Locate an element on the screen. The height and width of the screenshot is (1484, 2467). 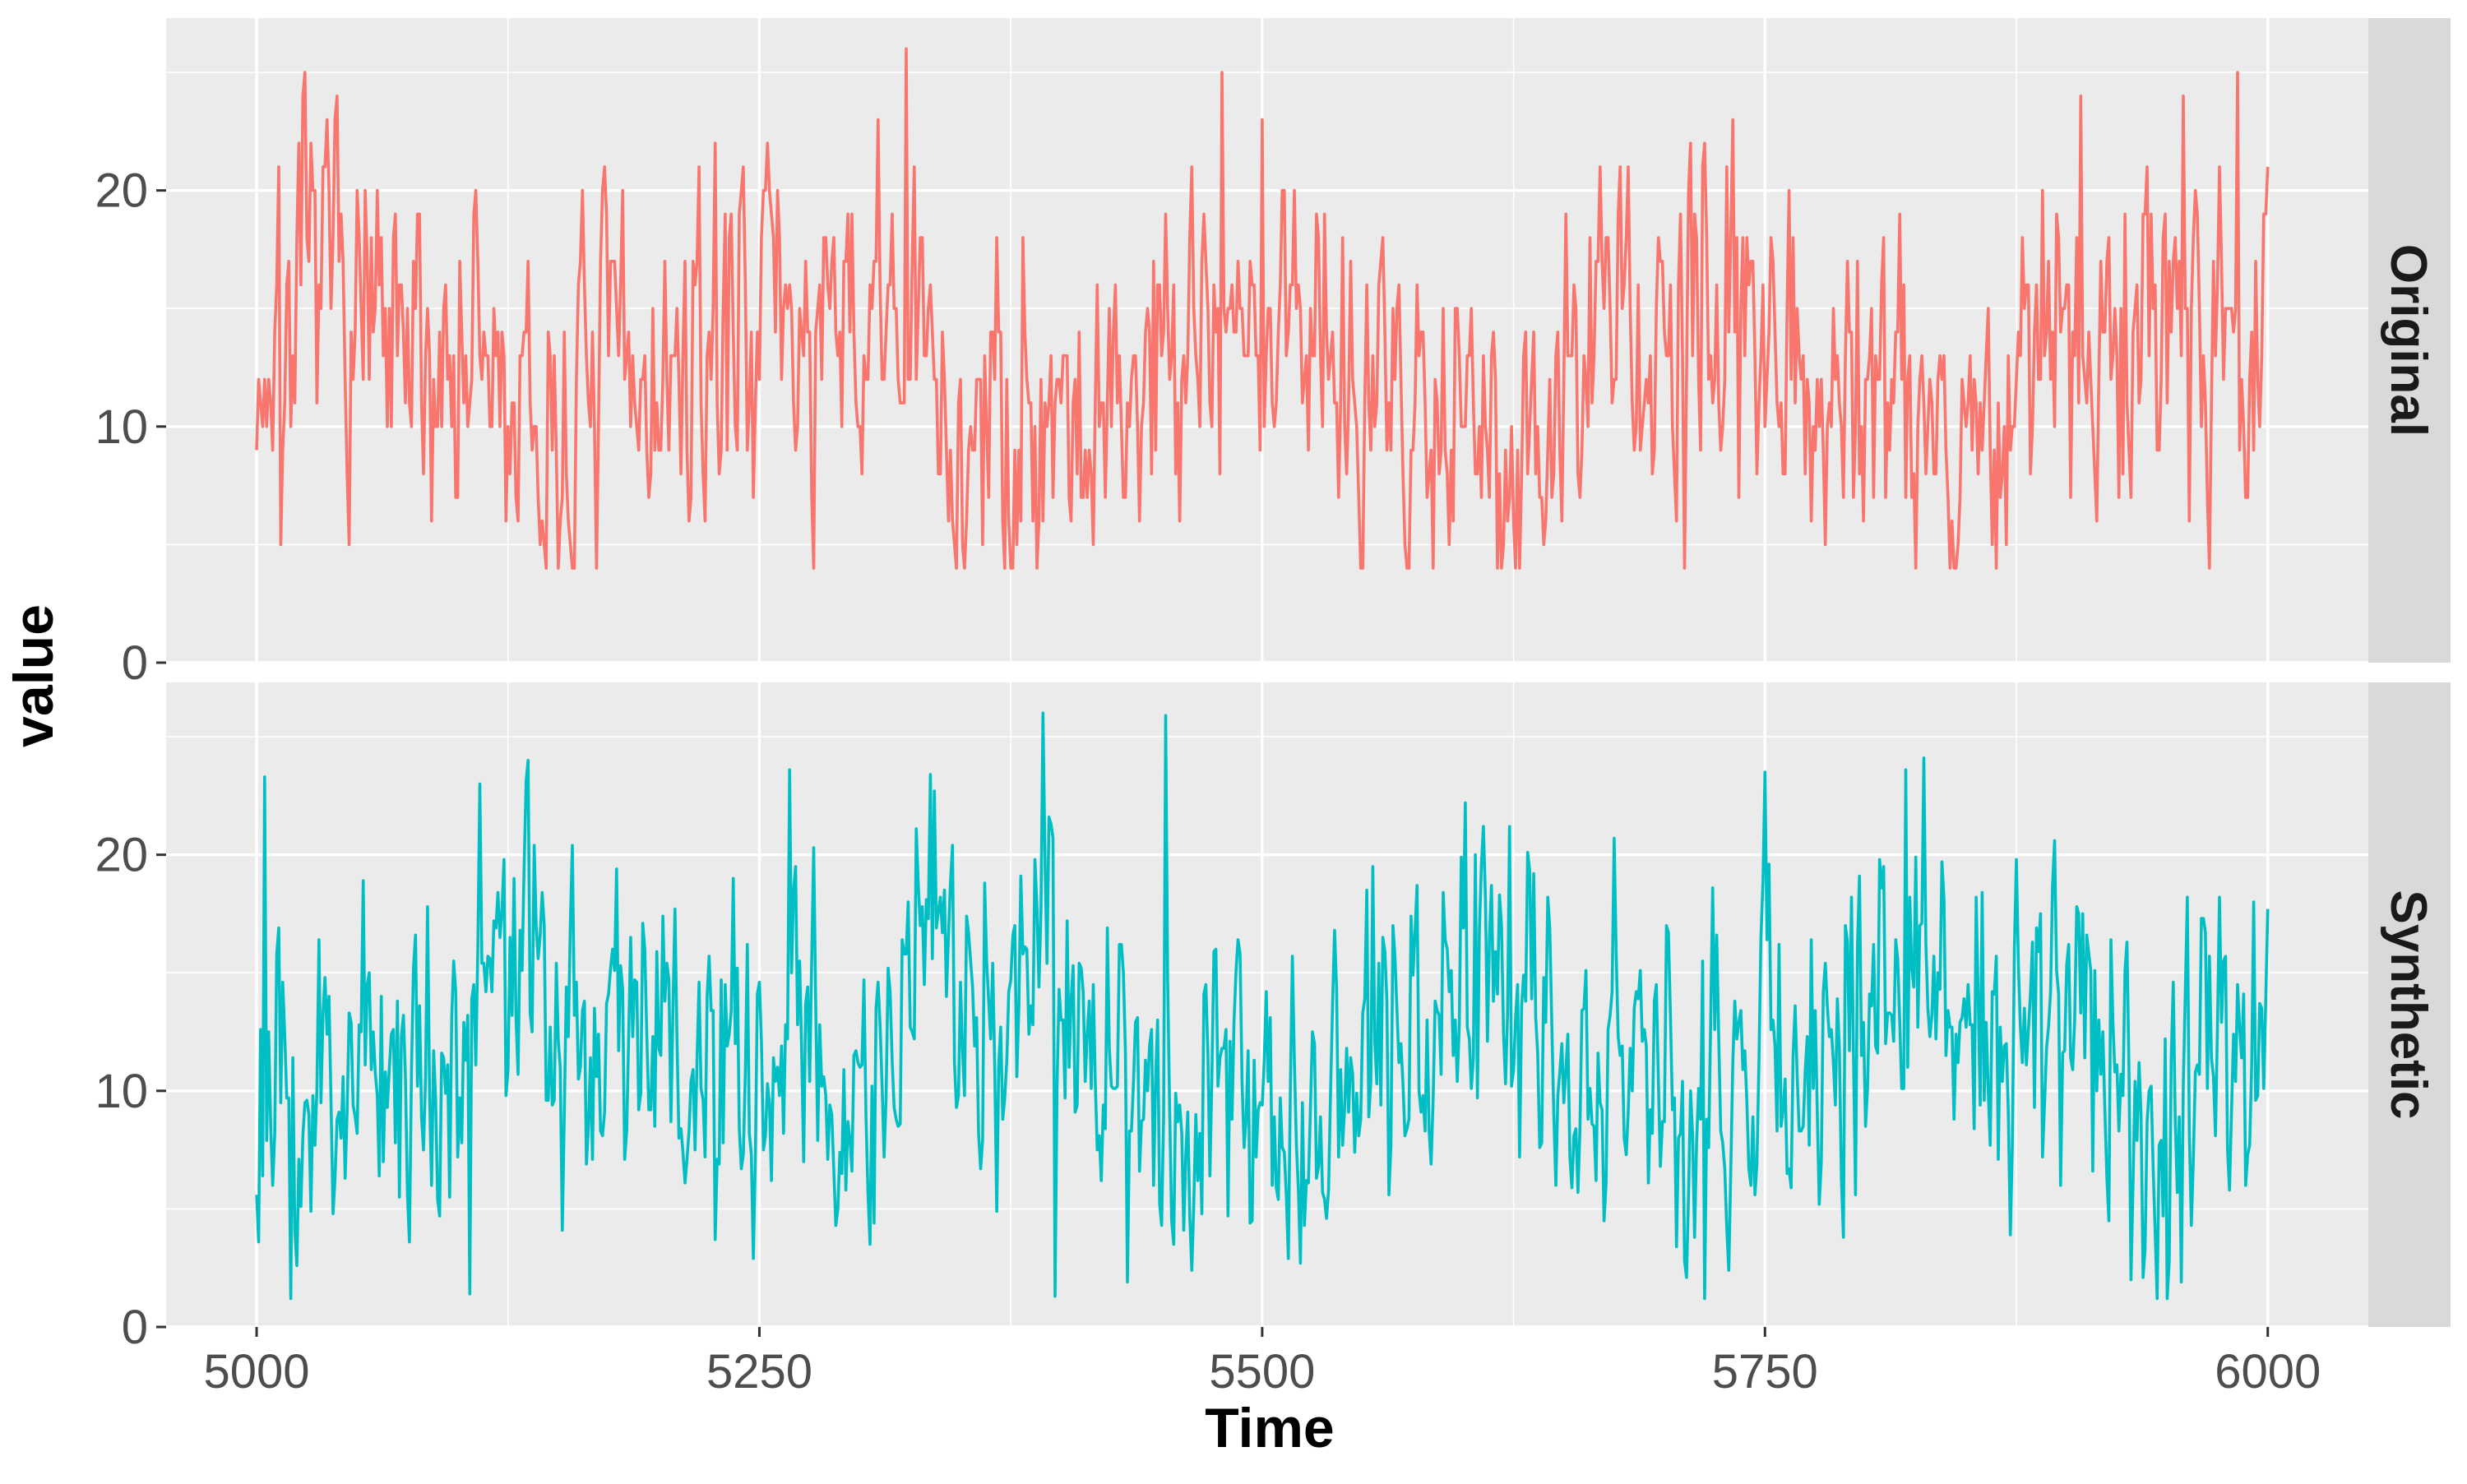
x-axis-title: Time is located at coordinates (1269, 1428).